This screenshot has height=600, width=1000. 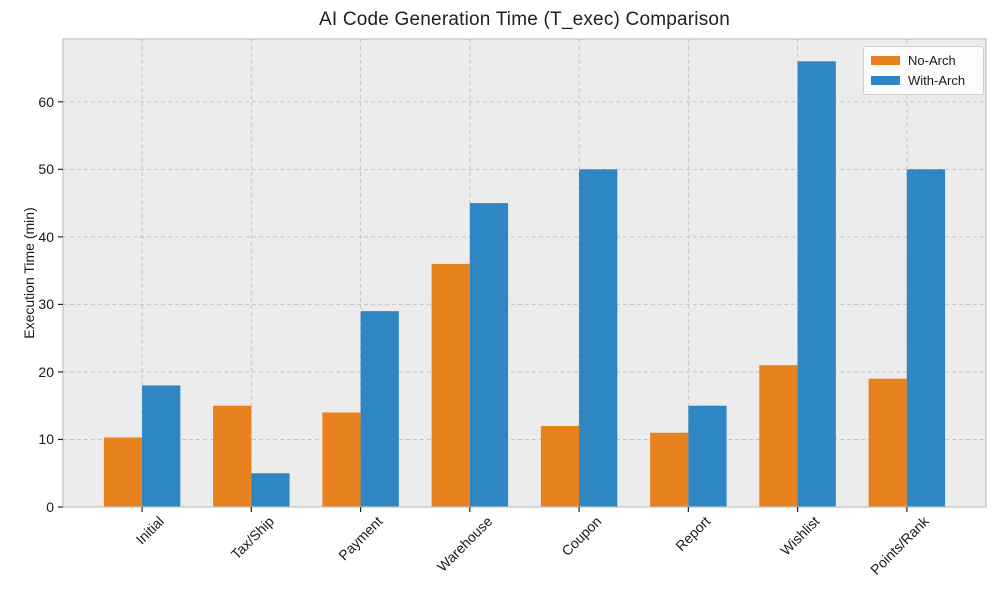 What do you see at coordinates (46, 371) in the screenshot?
I see `y-tick-label: 20` at bounding box center [46, 371].